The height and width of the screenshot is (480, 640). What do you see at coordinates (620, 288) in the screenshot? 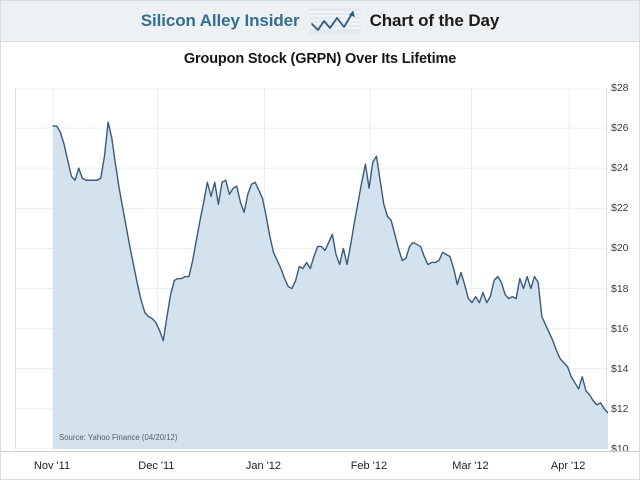
I see `y-axis-tick-label: $18` at bounding box center [620, 288].